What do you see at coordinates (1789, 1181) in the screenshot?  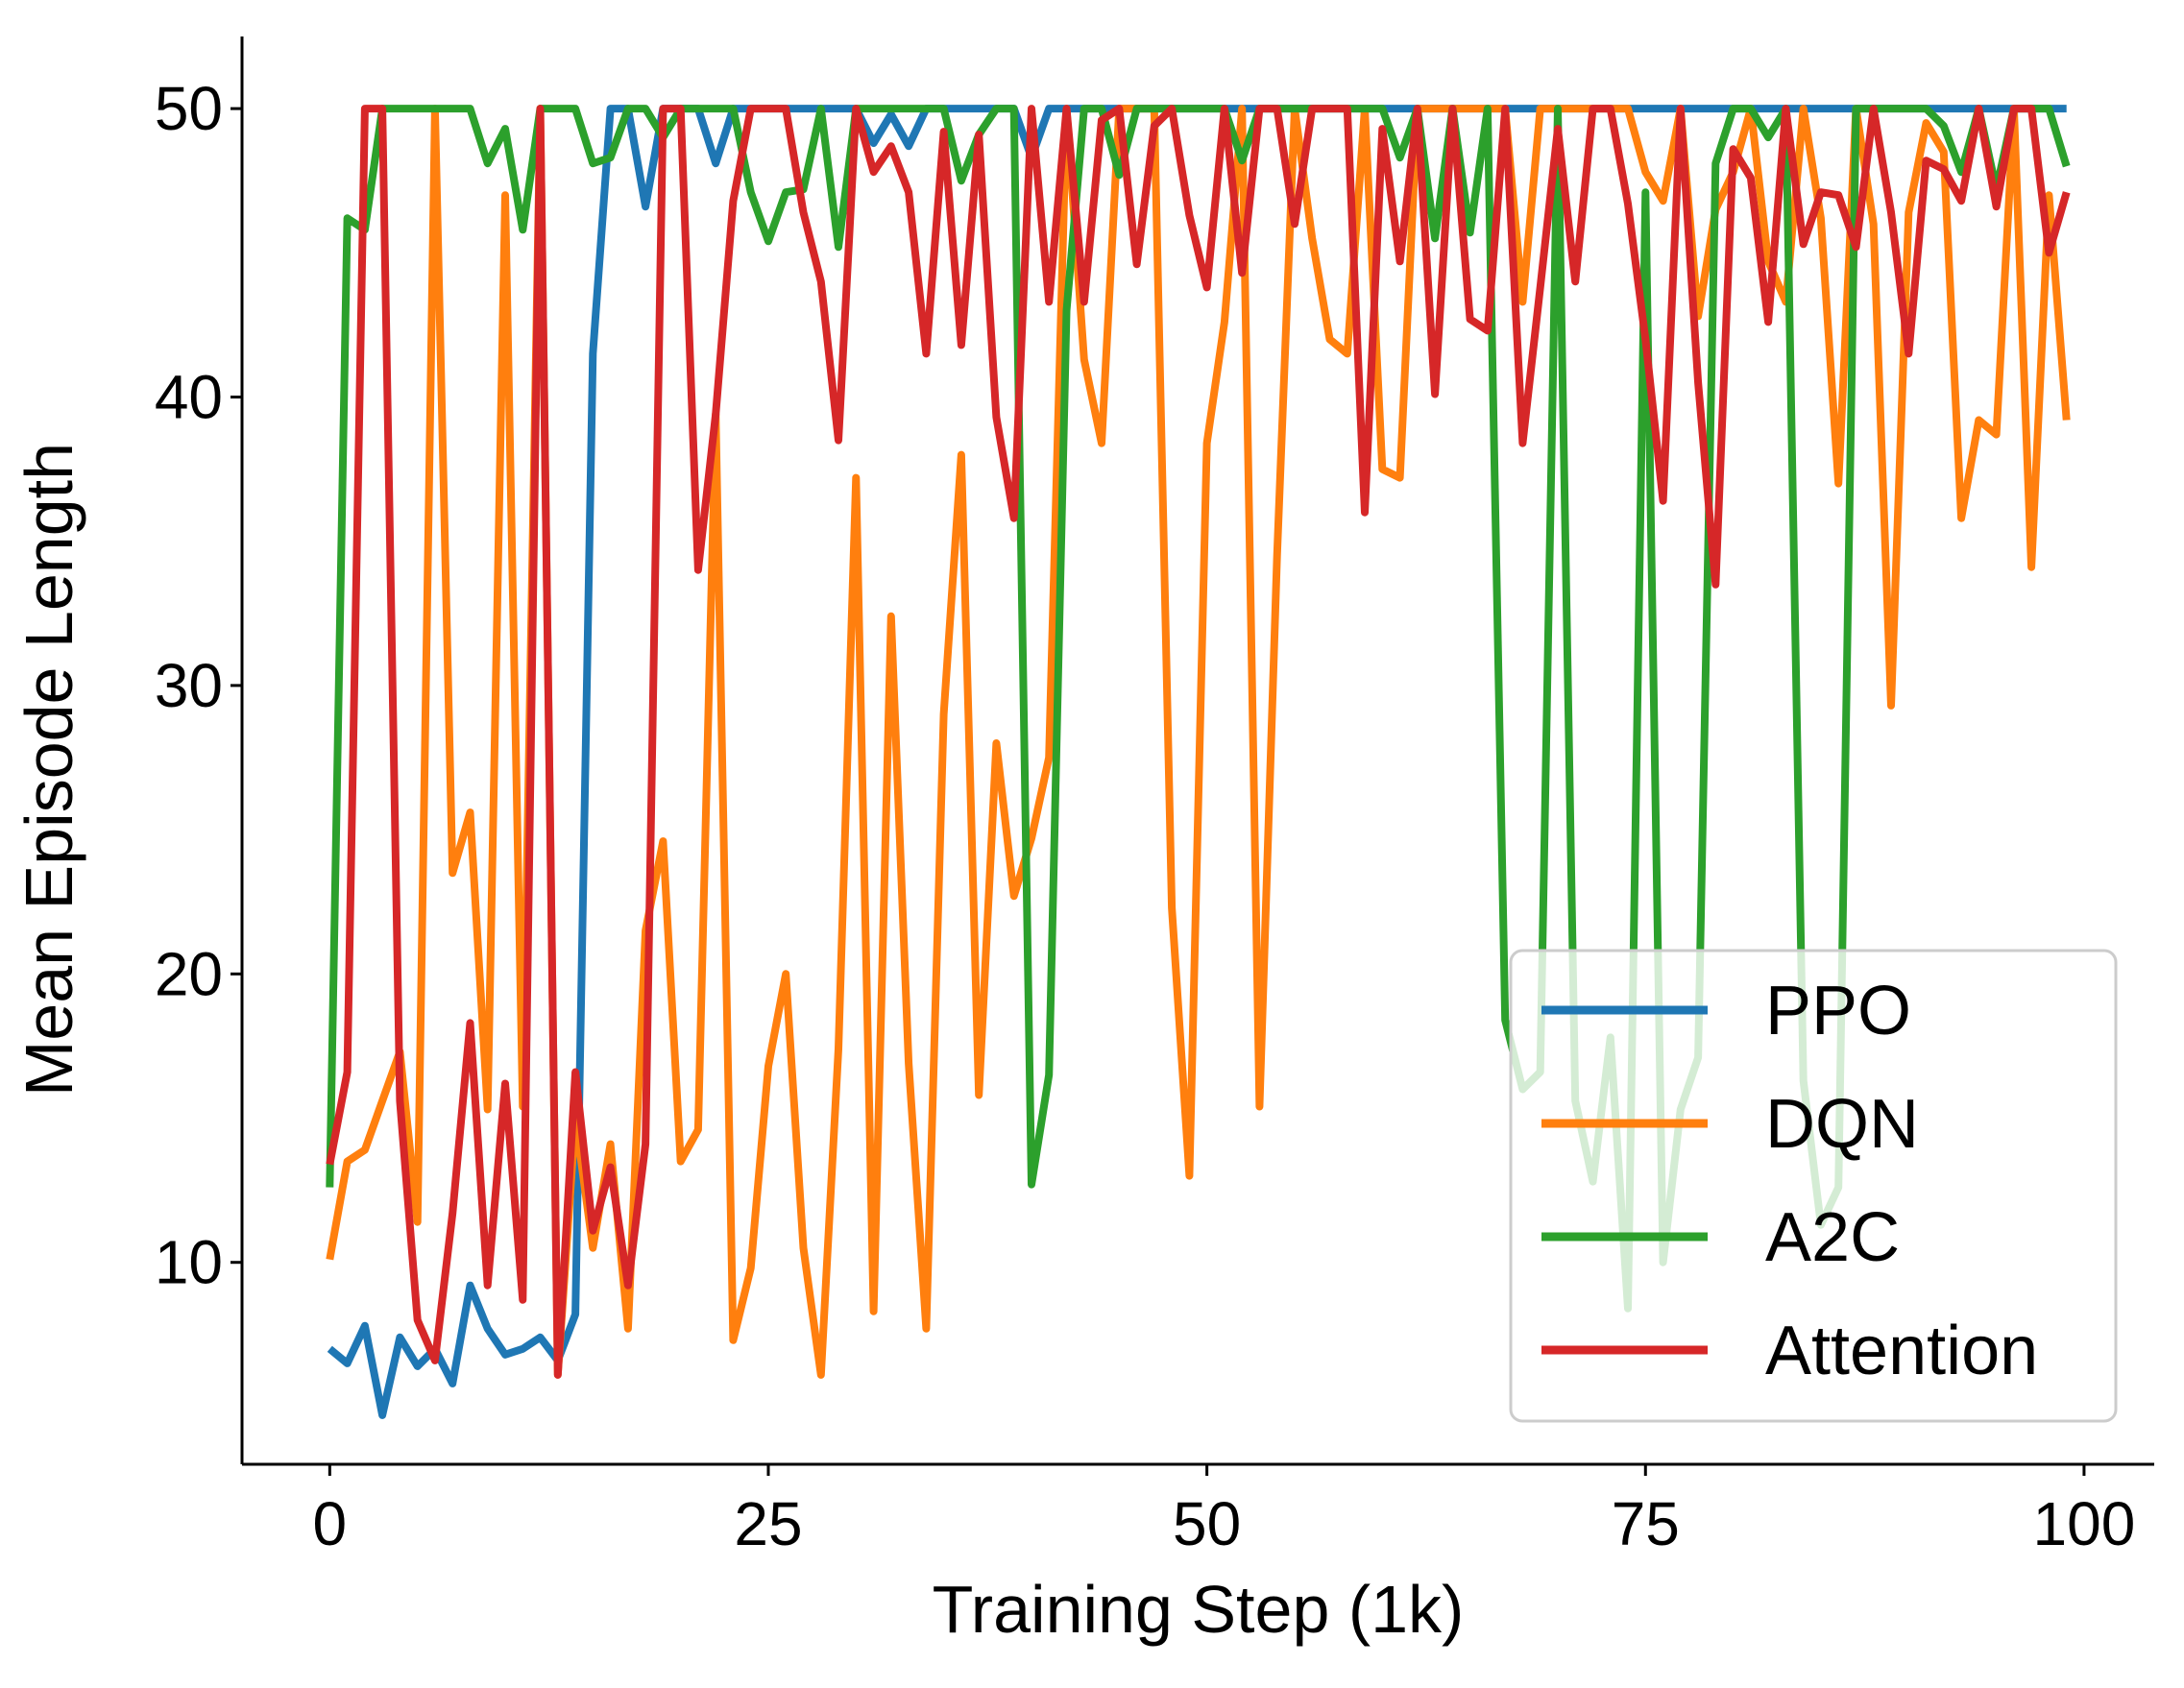 I see `legend-items: PPO DQN A2C Attention` at bounding box center [1789, 1181].